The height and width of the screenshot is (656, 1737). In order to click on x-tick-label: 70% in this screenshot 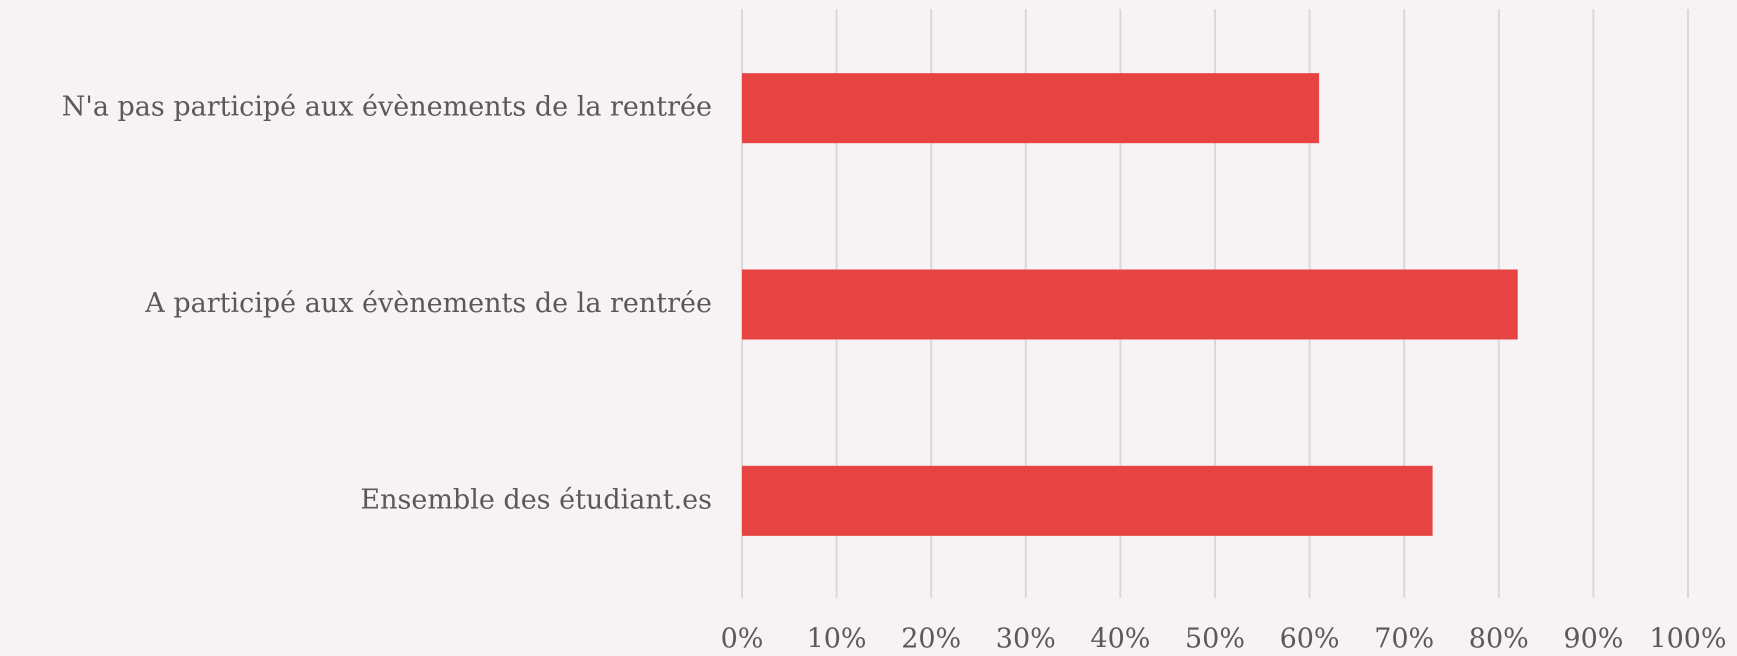, I will do `click(1404, 639)`.